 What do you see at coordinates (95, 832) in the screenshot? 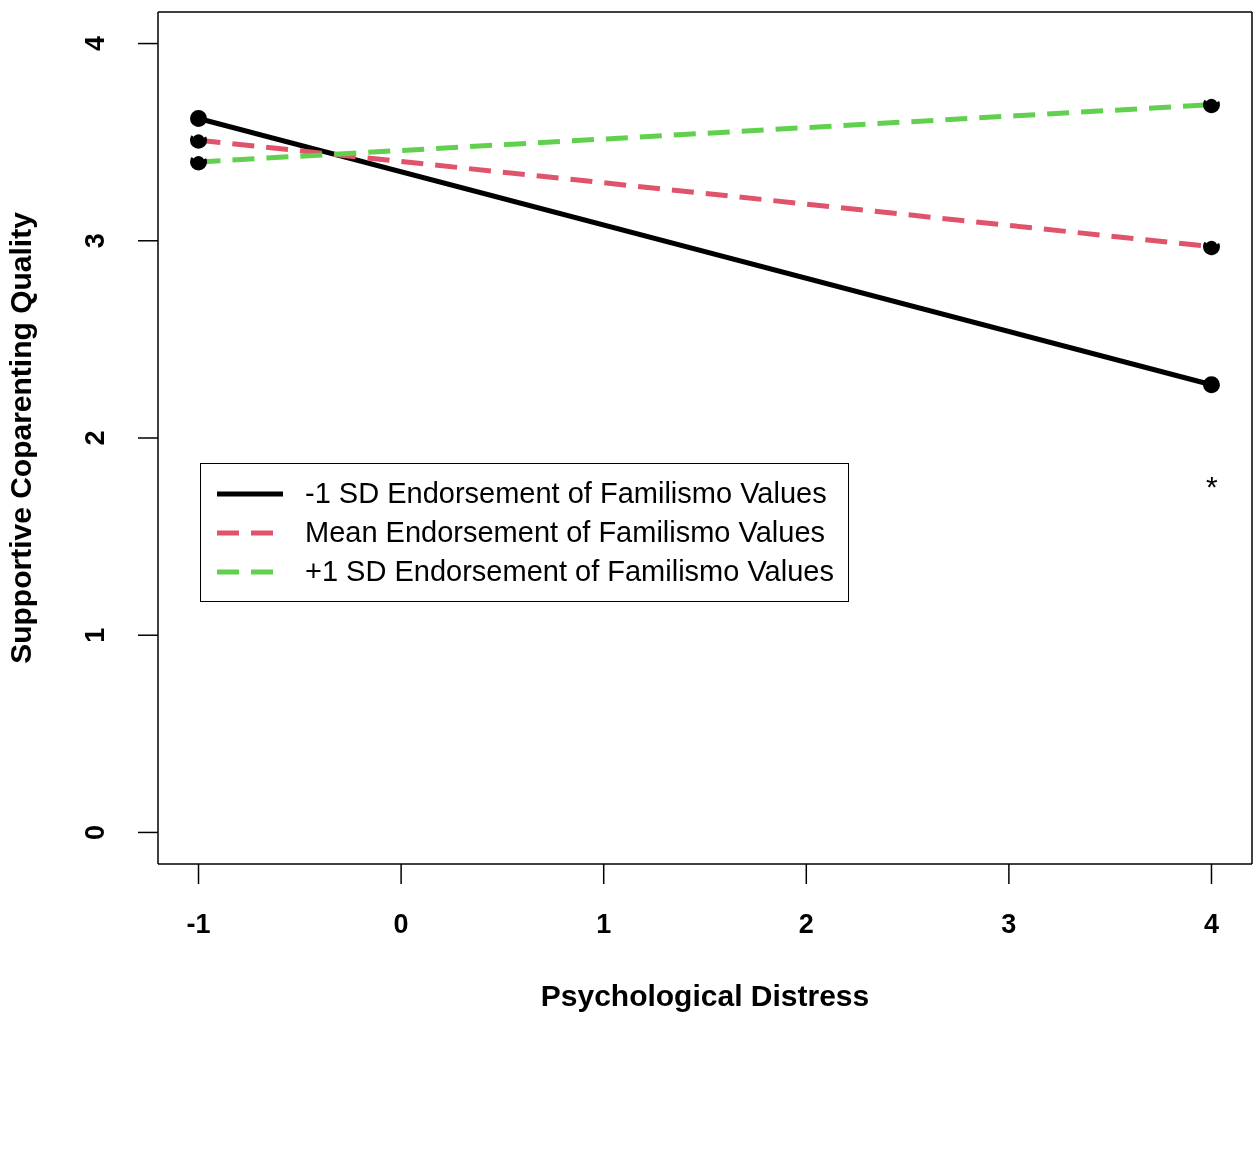
I see `y-tick-label: 0` at bounding box center [95, 832].